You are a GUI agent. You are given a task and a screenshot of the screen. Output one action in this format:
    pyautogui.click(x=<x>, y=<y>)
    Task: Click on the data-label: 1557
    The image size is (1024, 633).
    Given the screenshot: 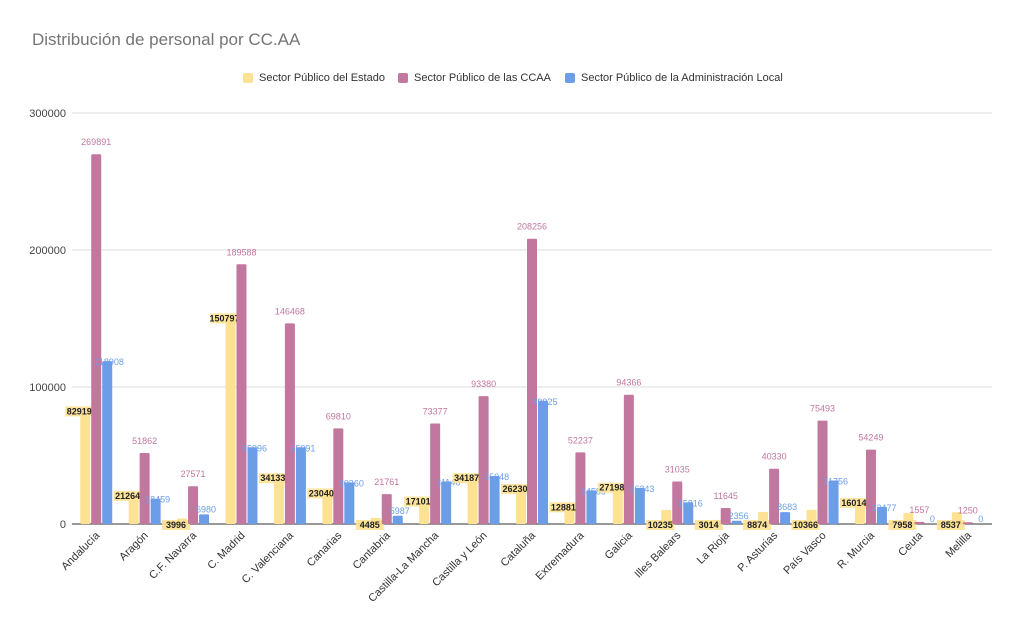 What is the action you would take?
    pyautogui.click(x=919, y=510)
    